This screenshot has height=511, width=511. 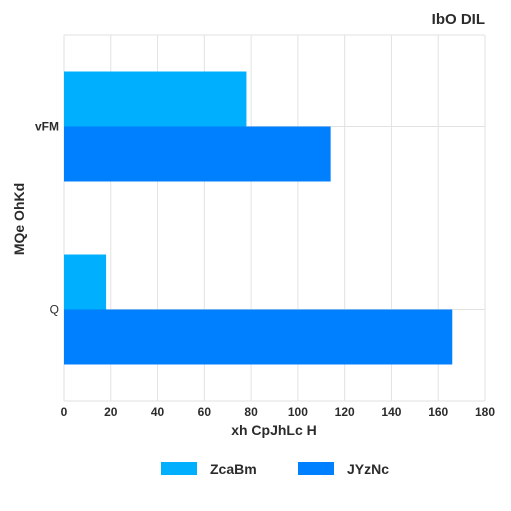 I want to click on y-axis-label: MQe OhKd, so click(x=19, y=219).